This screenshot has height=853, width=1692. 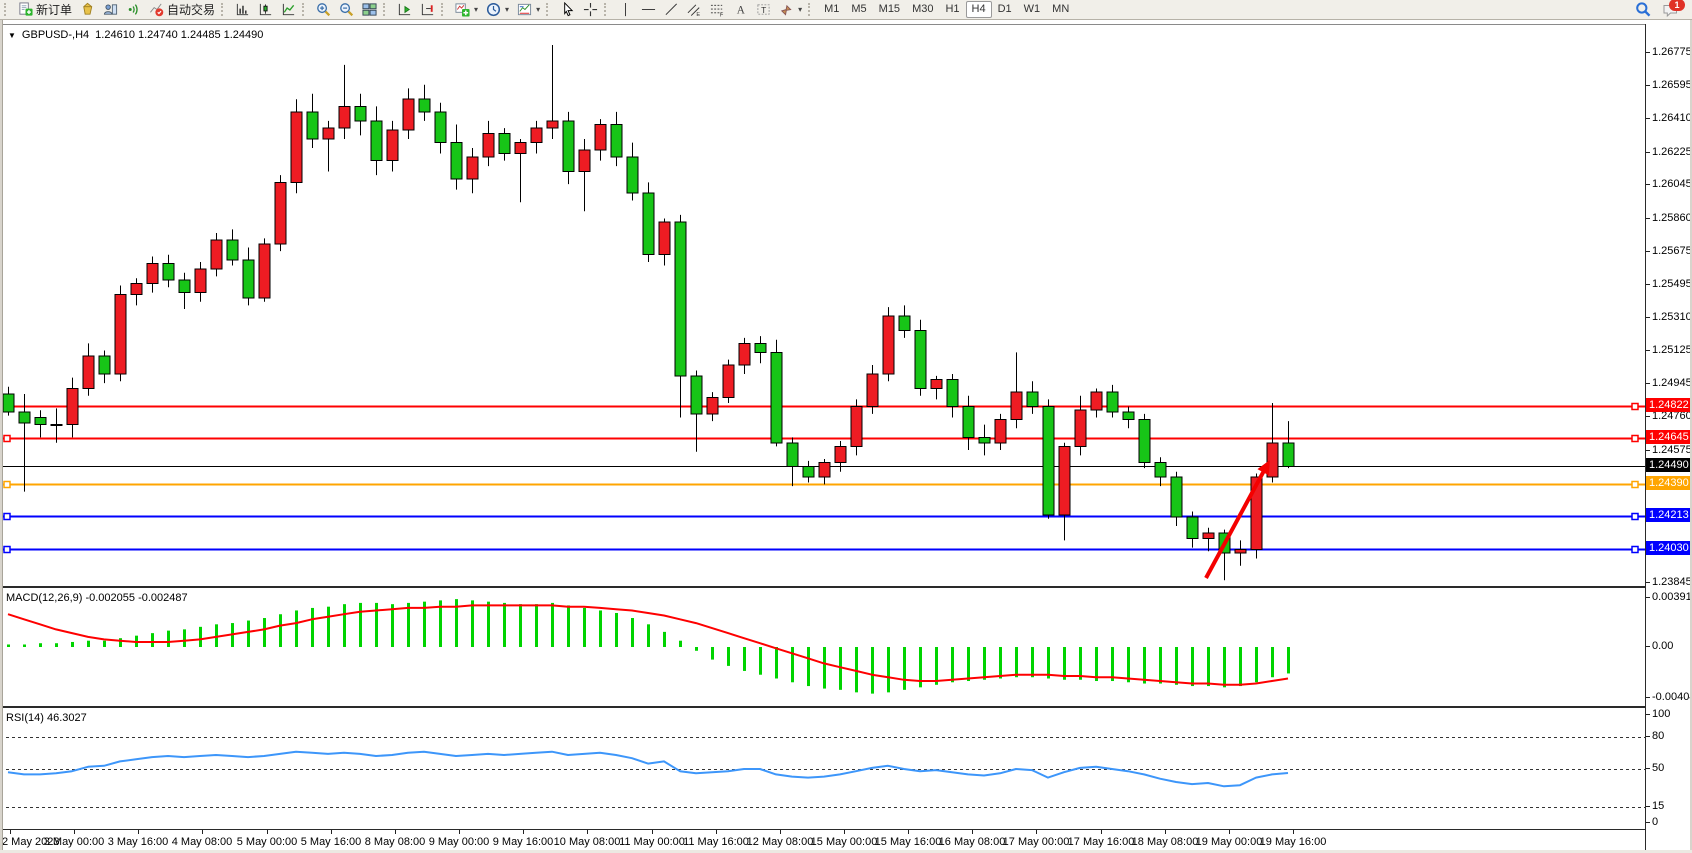 I want to click on timeframe-w1-button: W1, so click(x=1032, y=9).